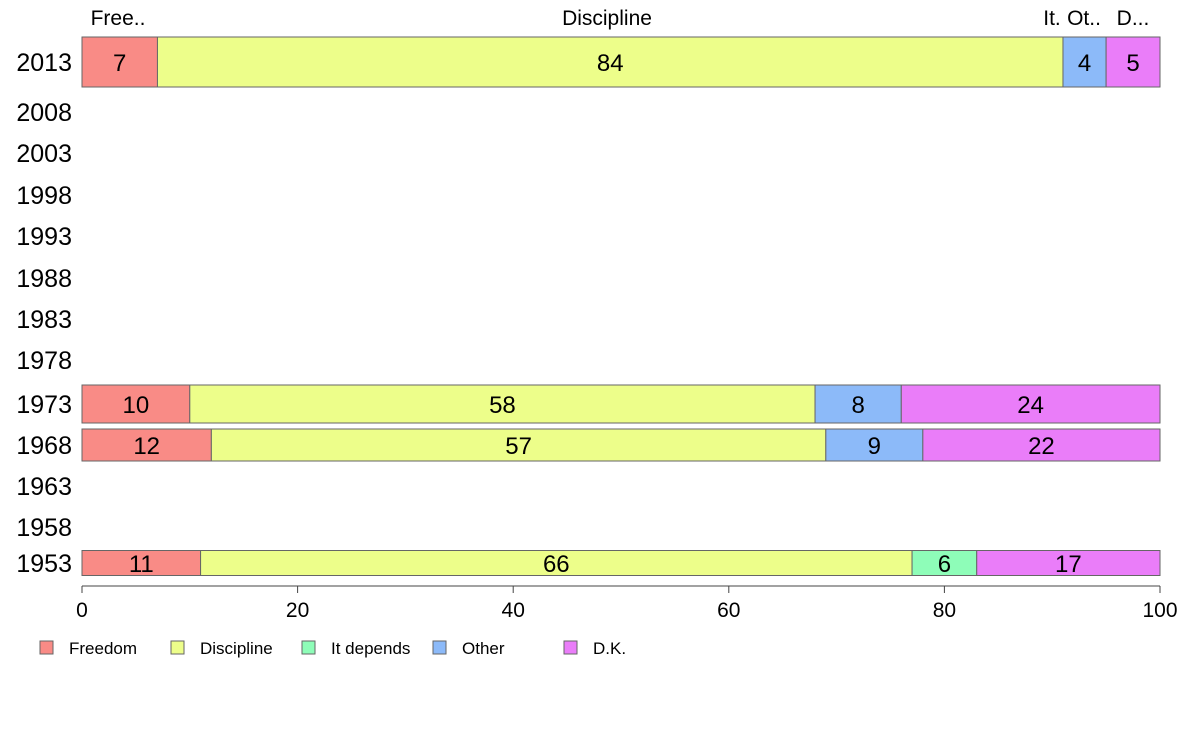 This screenshot has width=1188, height=736. I want to click on bar-value-label: 24, so click(1030, 405).